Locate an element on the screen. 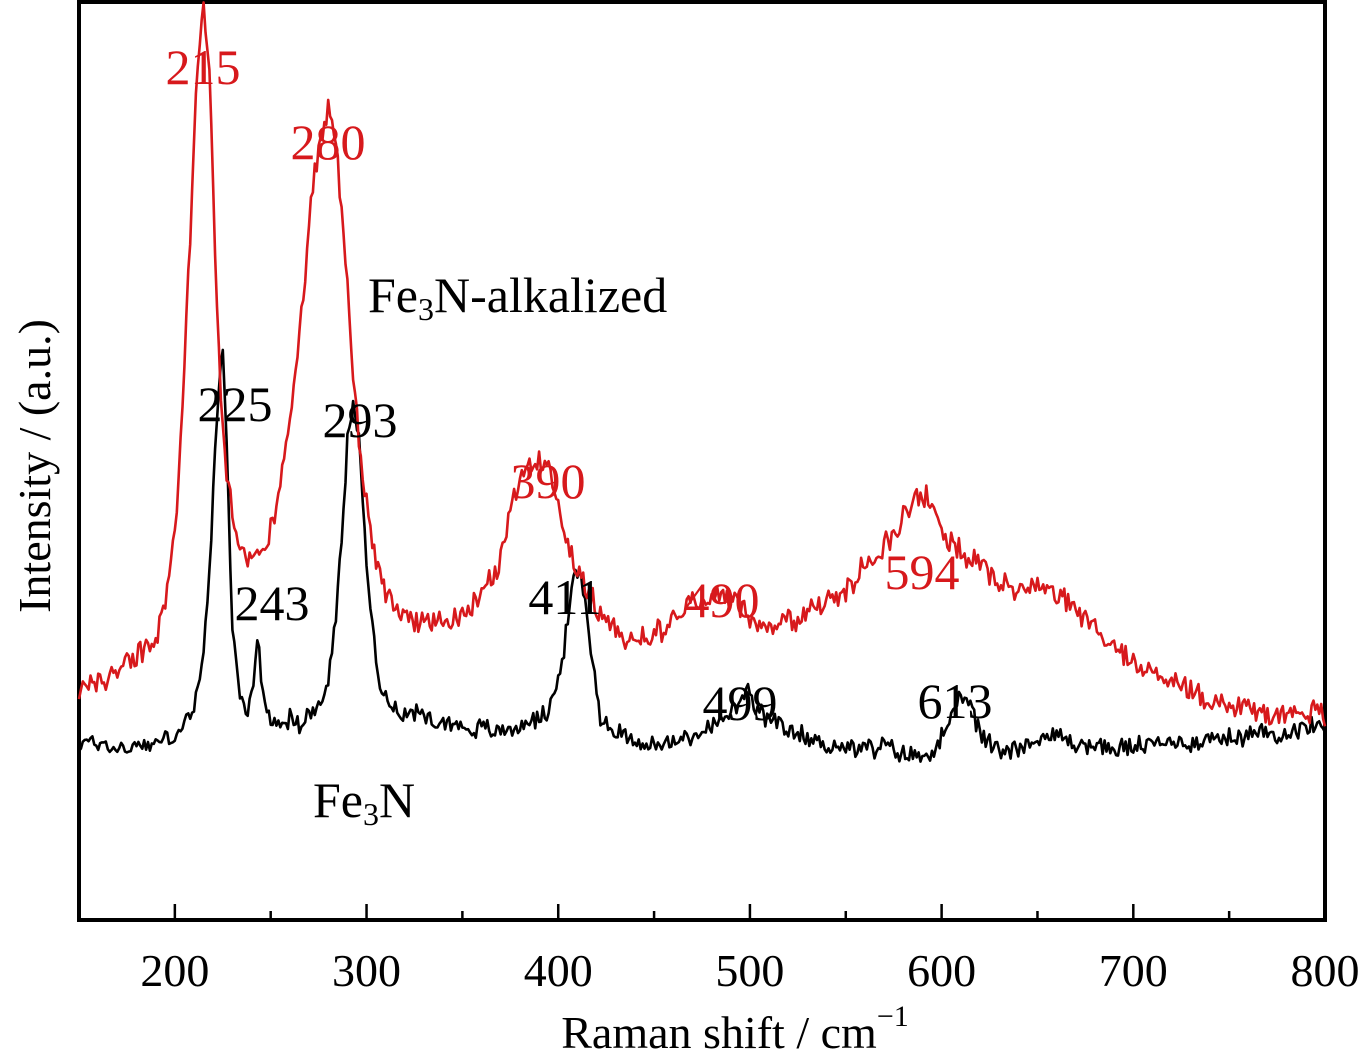 This screenshot has width=1370, height=1051. peak-label-594: 594 is located at coordinates (922, 572).